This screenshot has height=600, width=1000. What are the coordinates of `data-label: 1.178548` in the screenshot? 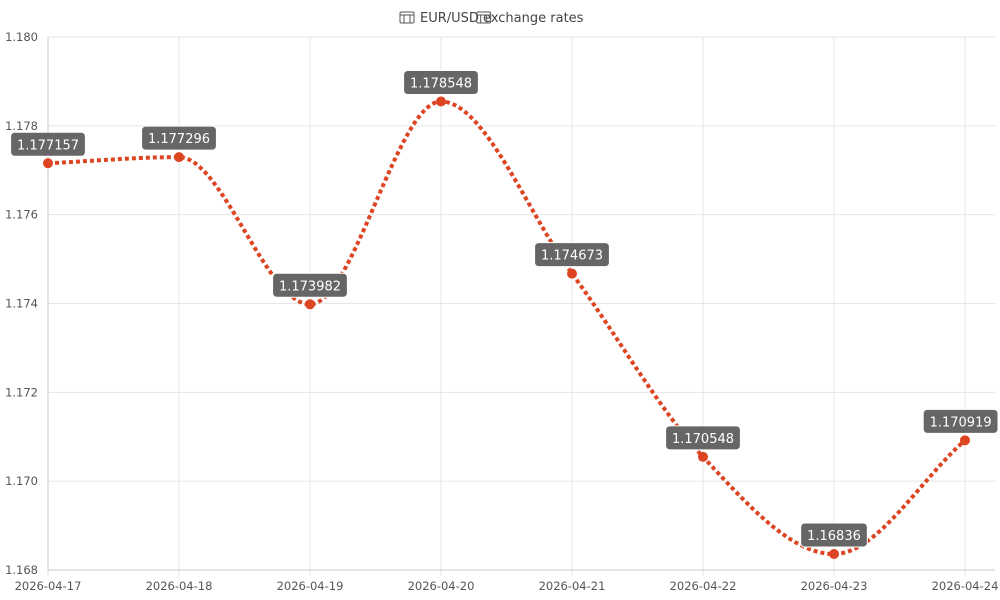 It's located at (441, 82).